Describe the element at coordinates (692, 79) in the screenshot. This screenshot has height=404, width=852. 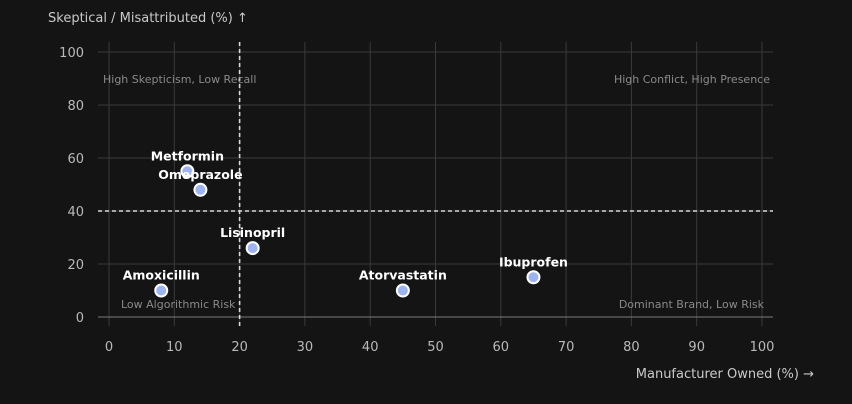
I see `quadrant-label-top-right: High Conflict, High Presence` at that location.